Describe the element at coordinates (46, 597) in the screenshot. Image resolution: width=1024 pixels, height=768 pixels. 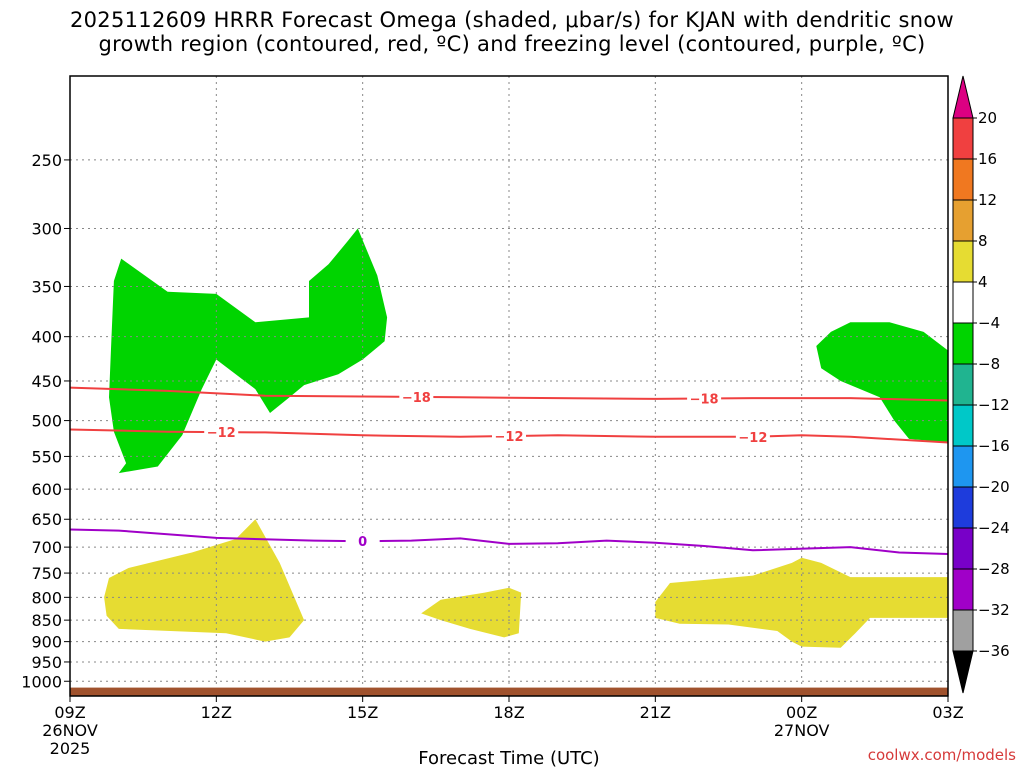
I see `y-tick-label-800: 800` at that location.